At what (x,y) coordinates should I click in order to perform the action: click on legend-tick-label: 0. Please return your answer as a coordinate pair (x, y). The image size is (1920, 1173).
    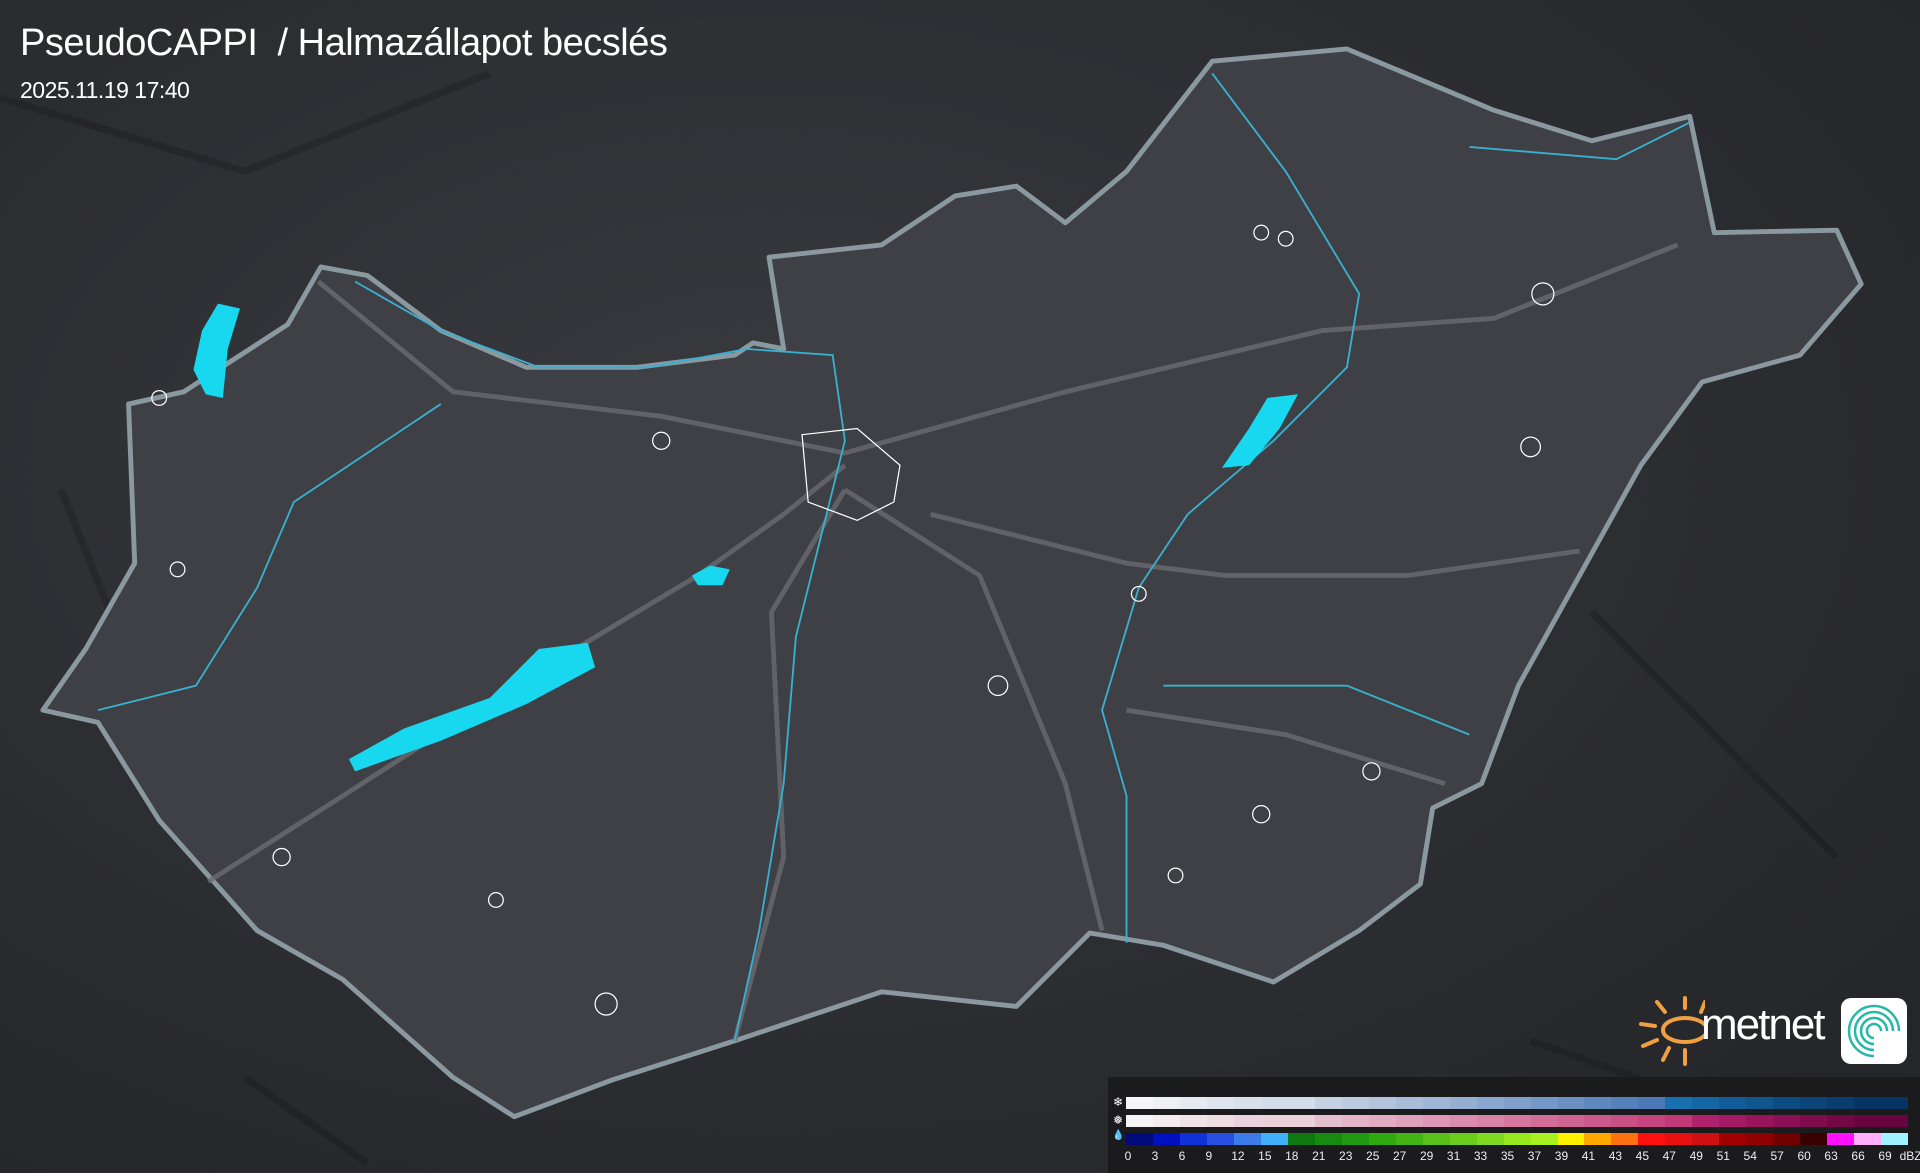
    Looking at the image, I should click on (1128, 1156).